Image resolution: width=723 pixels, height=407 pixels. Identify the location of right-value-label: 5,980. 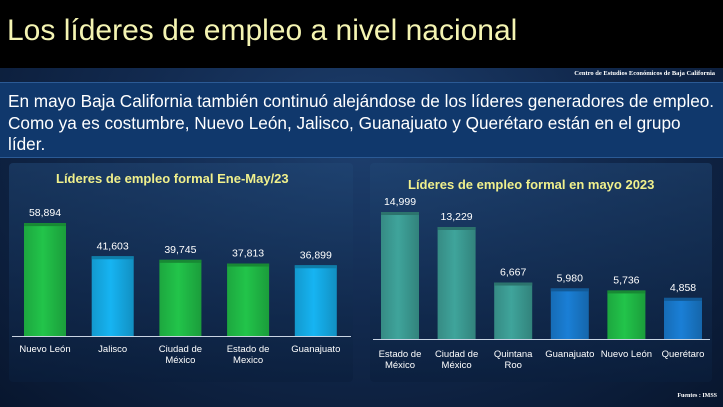
(570, 278).